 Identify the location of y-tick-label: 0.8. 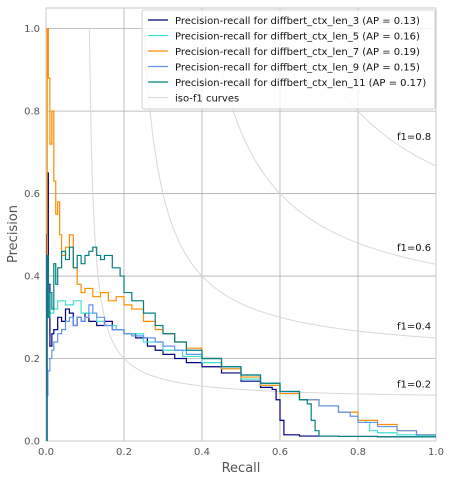
(32, 112).